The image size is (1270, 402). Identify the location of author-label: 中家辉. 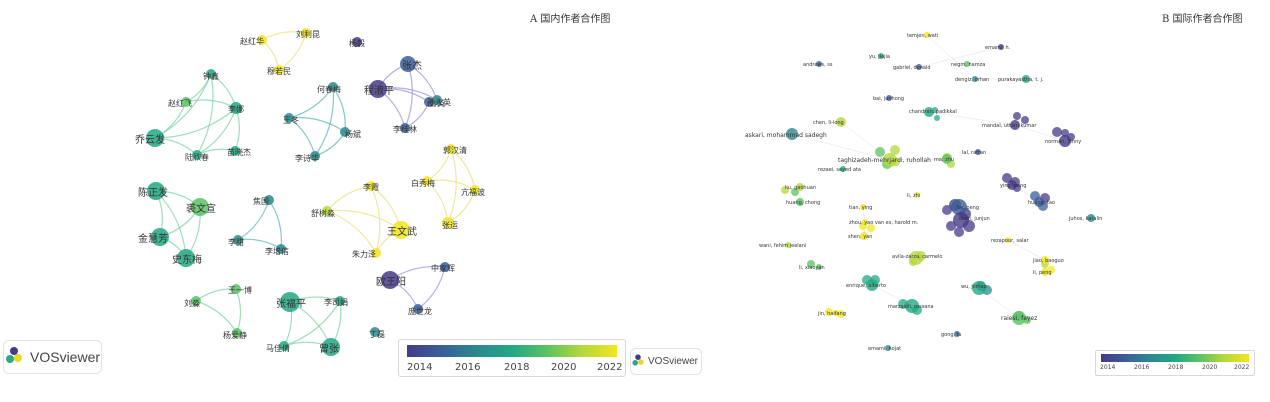
(443, 268).